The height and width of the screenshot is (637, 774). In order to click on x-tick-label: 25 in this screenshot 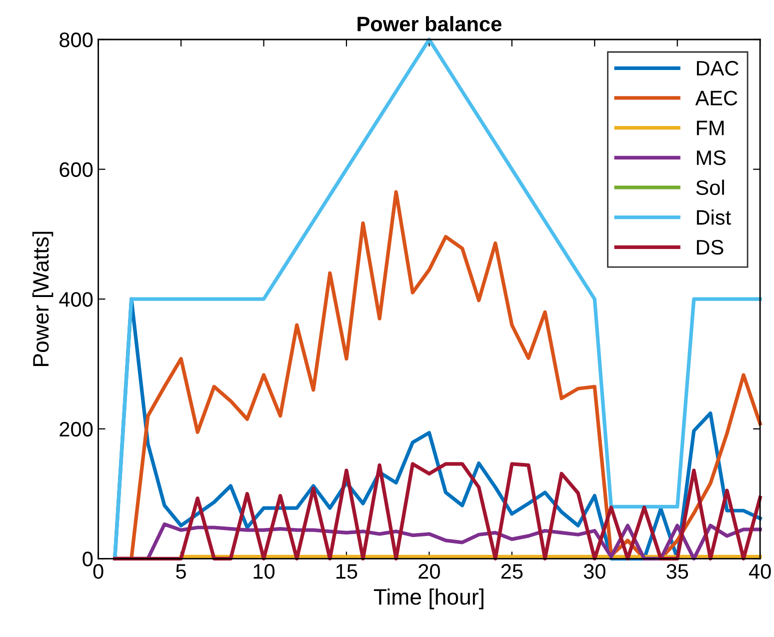, I will do `click(512, 571)`.